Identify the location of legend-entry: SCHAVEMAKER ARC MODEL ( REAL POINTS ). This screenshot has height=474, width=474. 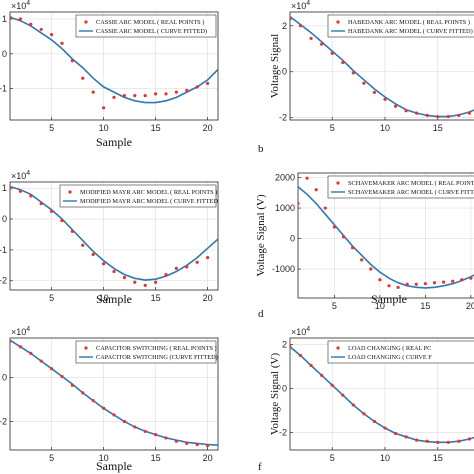
(411, 183).